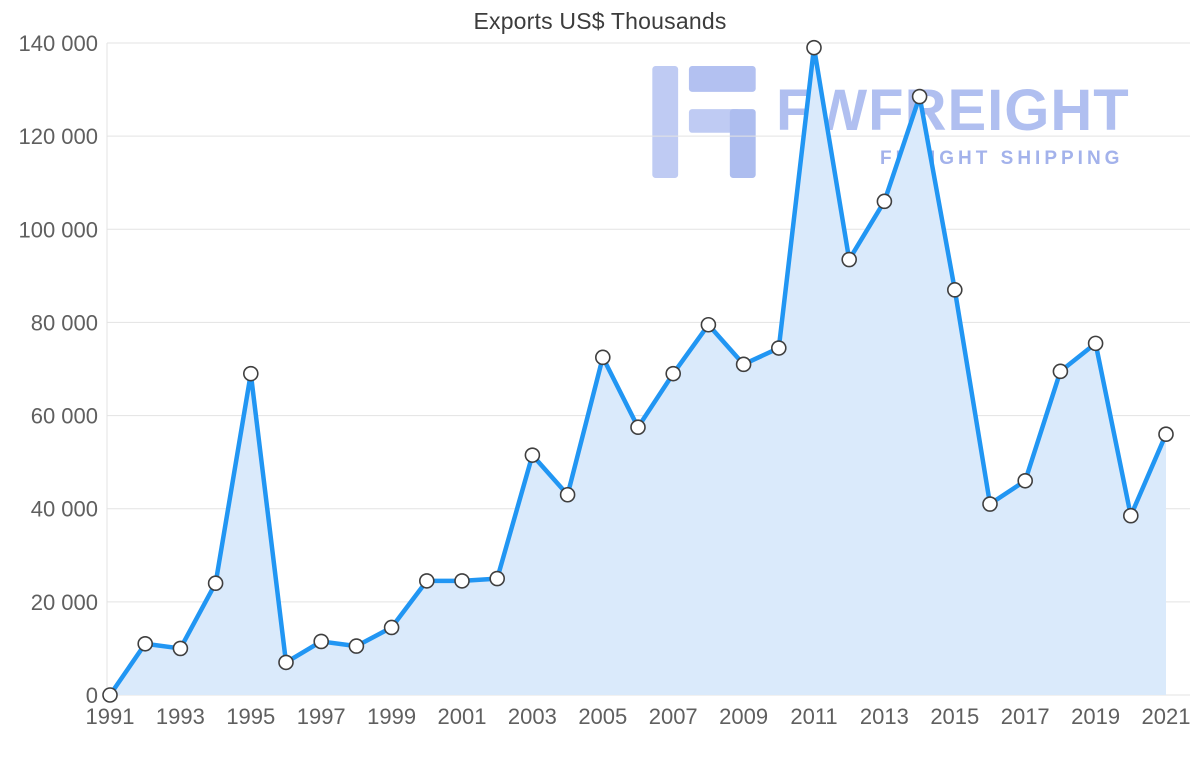 This screenshot has height=763, width=1200. What do you see at coordinates (954, 290) in the screenshot?
I see `data-point-2015` at bounding box center [954, 290].